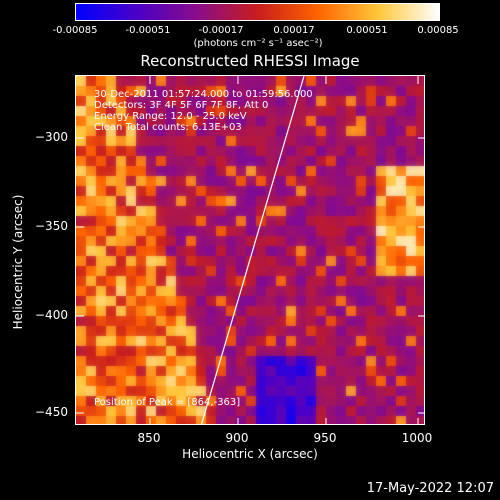  What do you see at coordinates (167, 402) in the screenshot?
I see `info-peak-position: Position of Peak = [864,-363]` at bounding box center [167, 402].